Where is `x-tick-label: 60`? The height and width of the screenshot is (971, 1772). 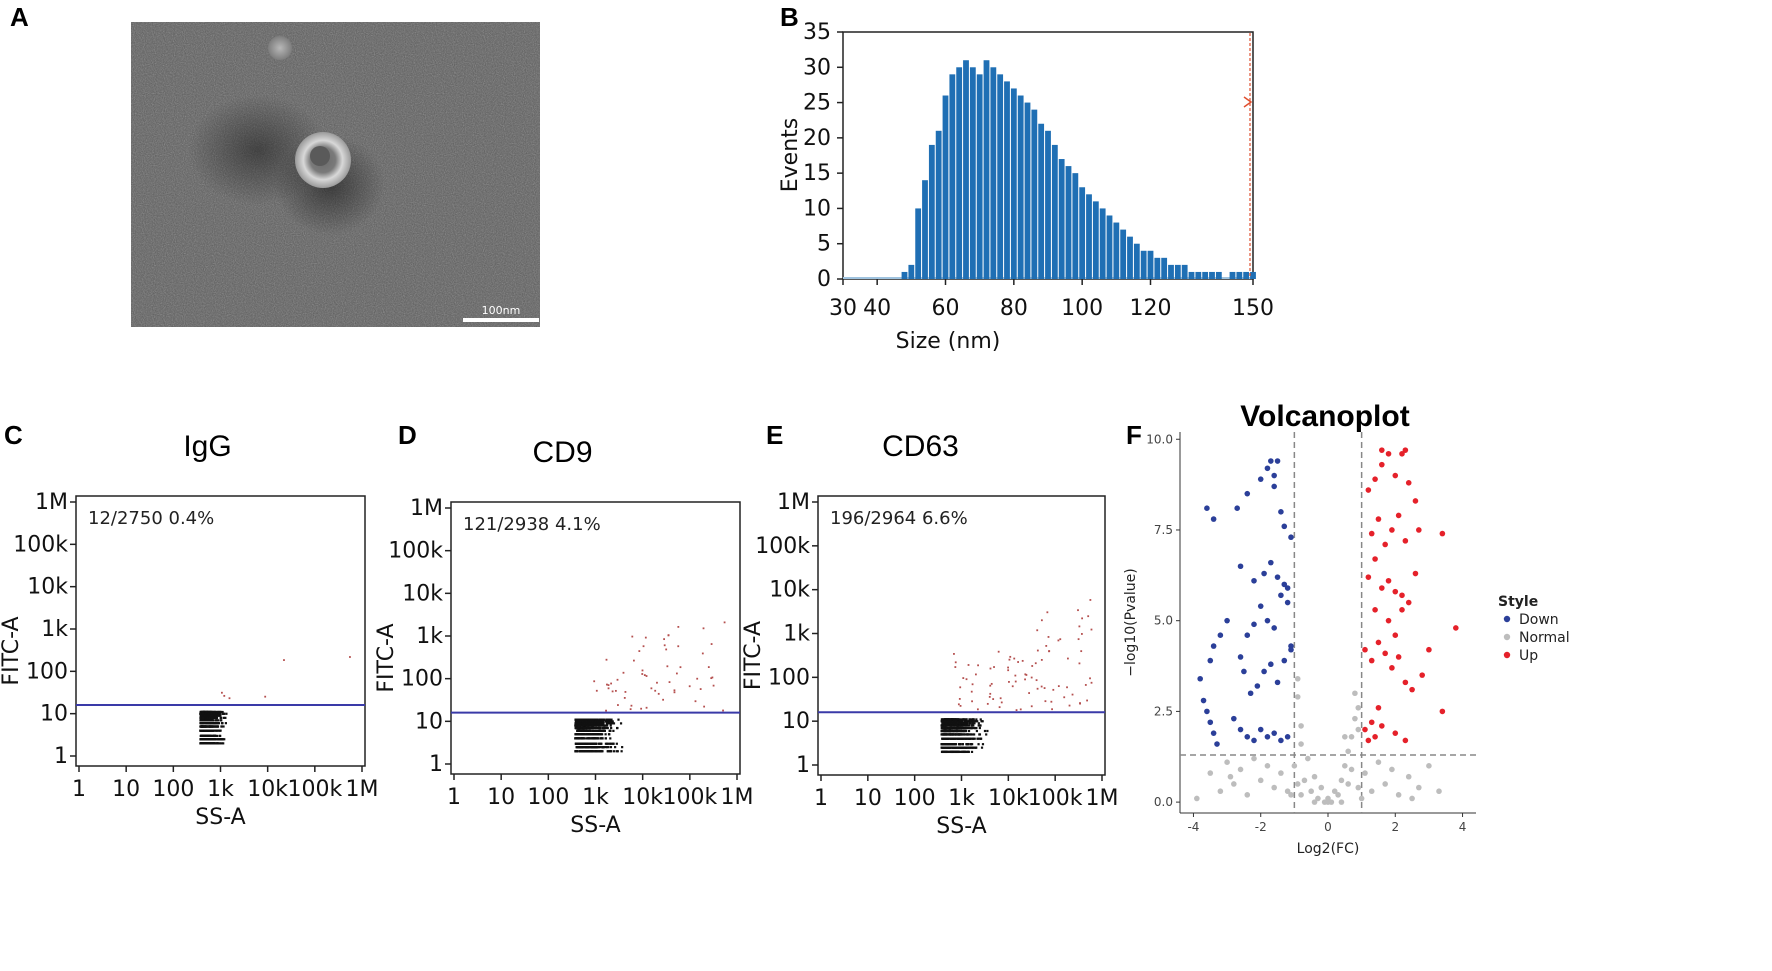
x-tick-label: 60 is located at coordinates (946, 308).